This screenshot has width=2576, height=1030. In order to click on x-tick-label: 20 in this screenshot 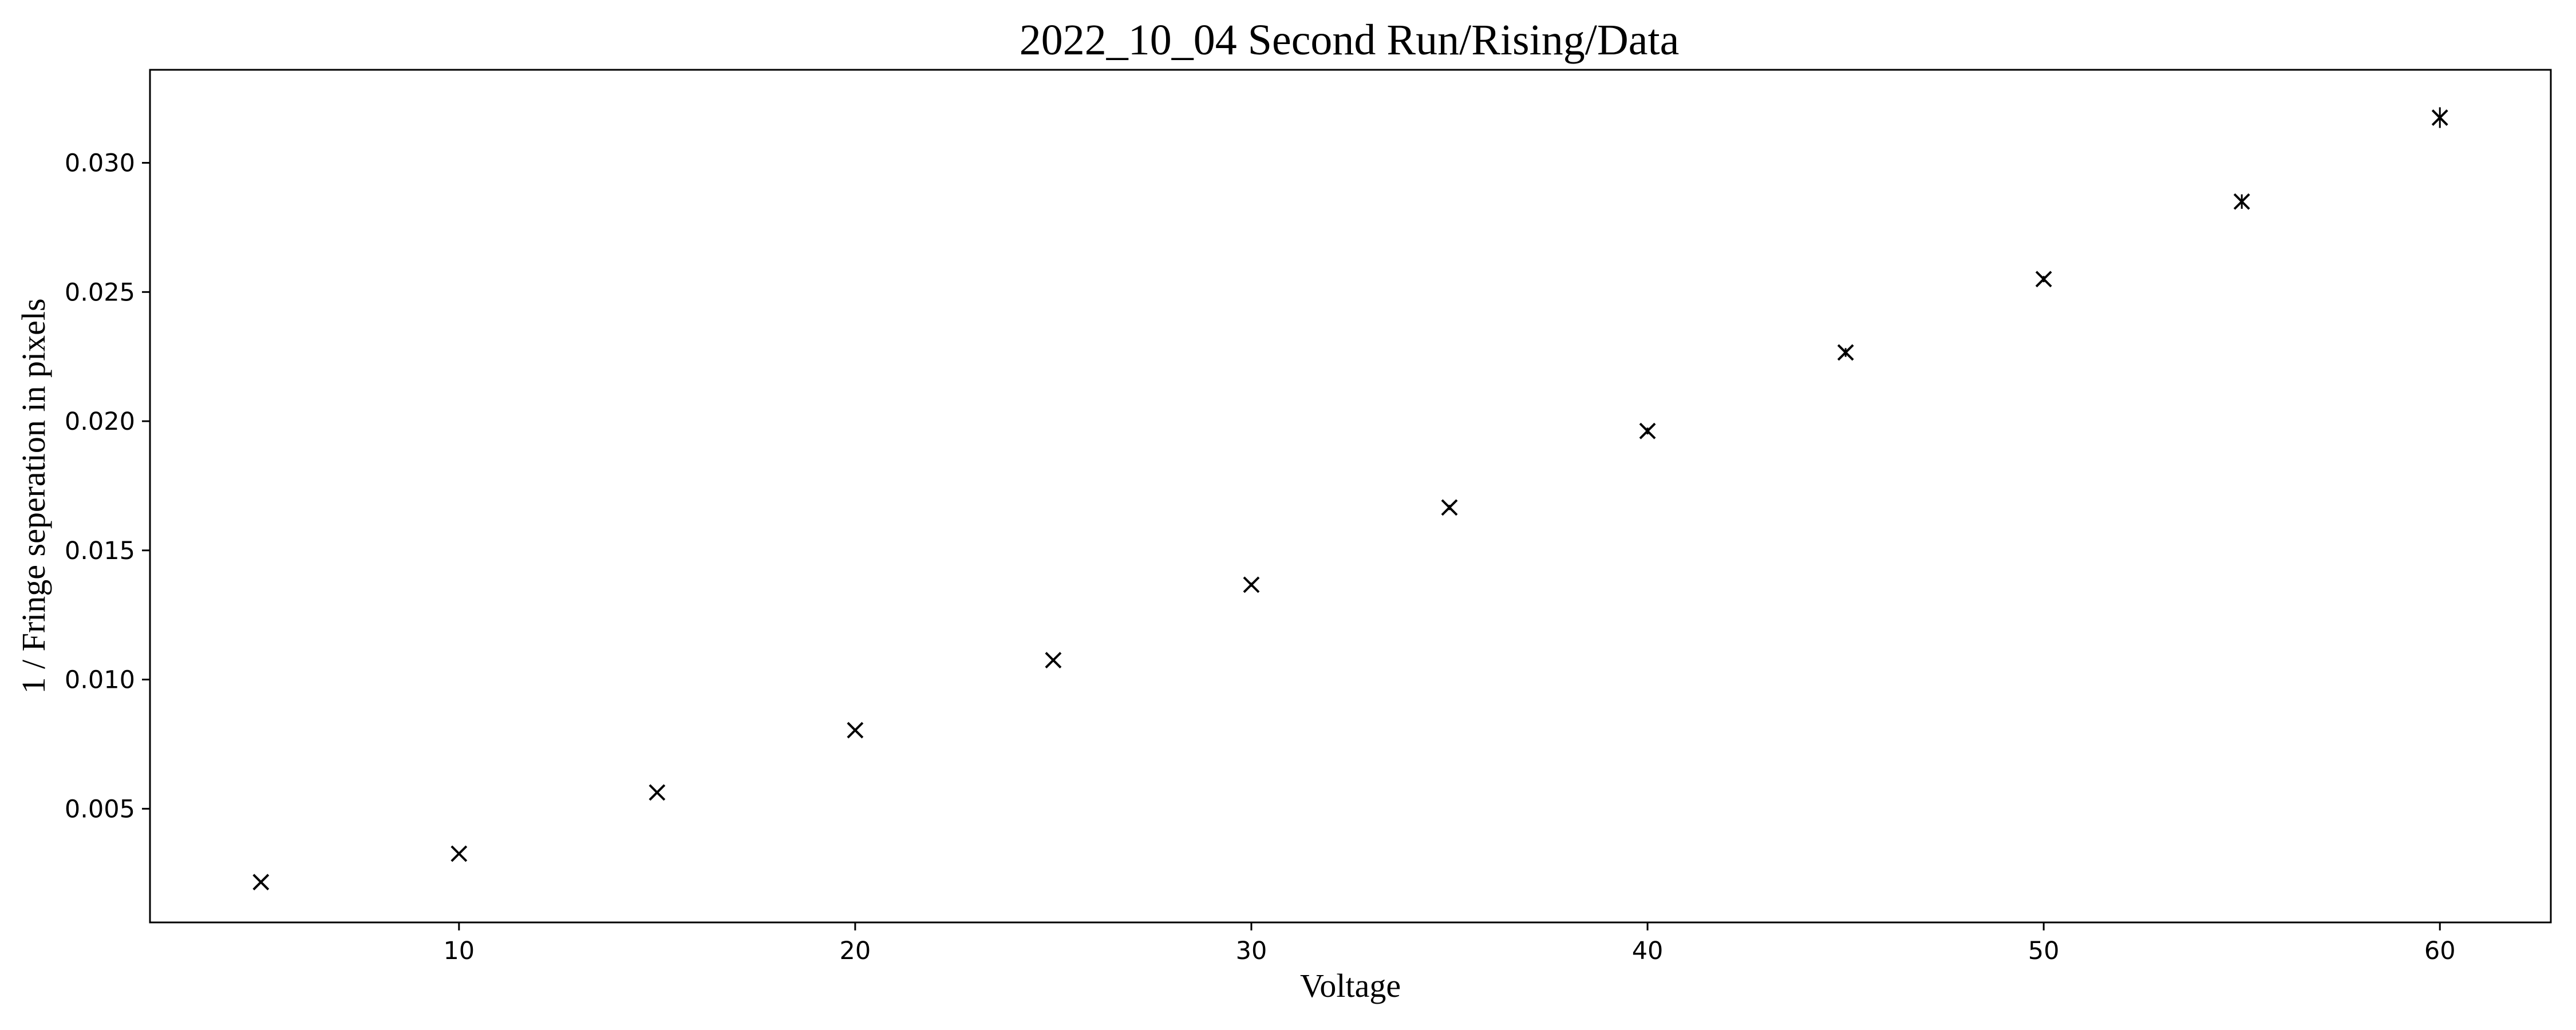, I will do `click(855, 951)`.